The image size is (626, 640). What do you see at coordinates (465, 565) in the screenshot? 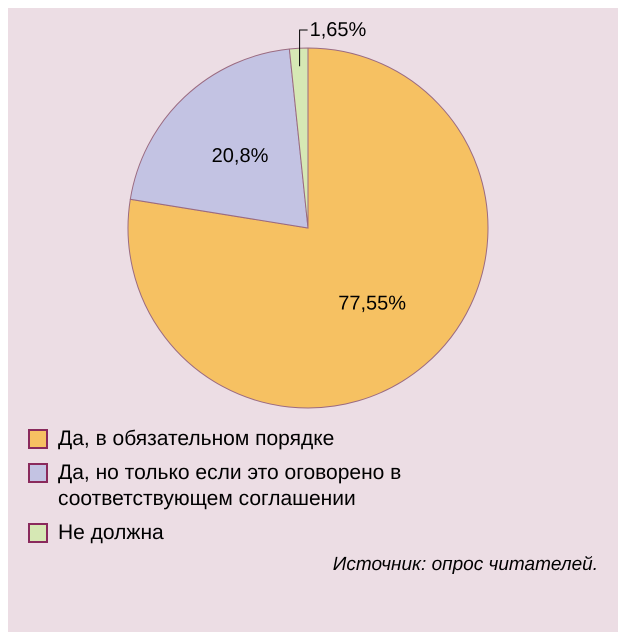
I see `text: Источник: опрос читателей.` at bounding box center [465, 565].